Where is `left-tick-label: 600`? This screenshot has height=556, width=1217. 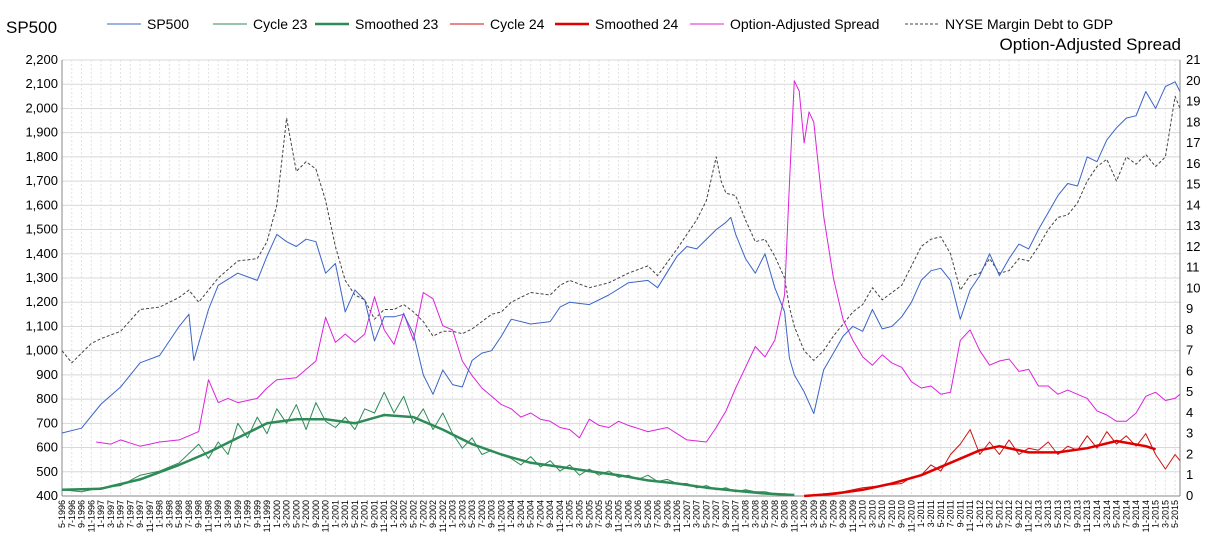 left-tick-label: 600 is located at coordinates (47, 447).